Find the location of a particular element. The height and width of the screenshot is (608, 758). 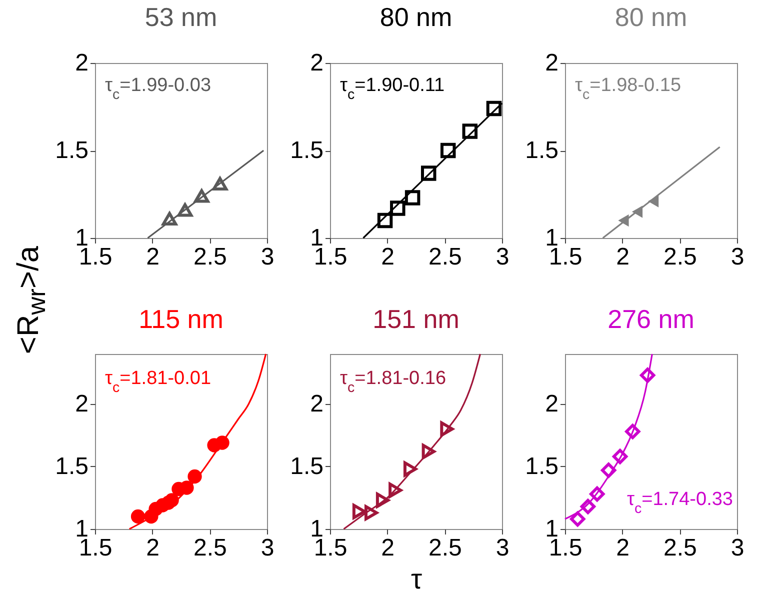

x-axis-title: τ is located at coordinates (416, 579).